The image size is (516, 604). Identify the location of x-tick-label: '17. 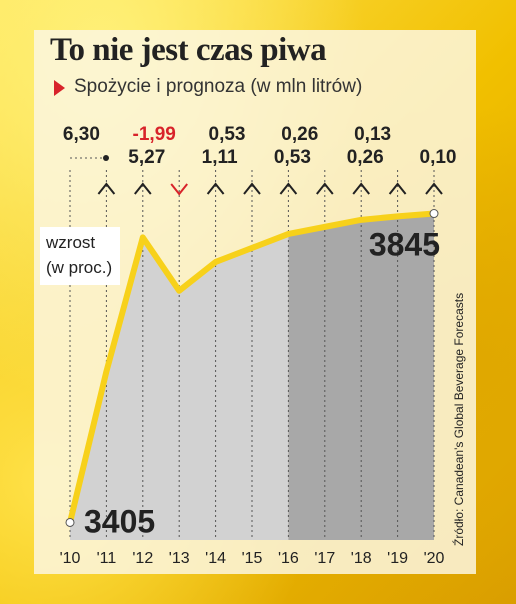
(324, 558).